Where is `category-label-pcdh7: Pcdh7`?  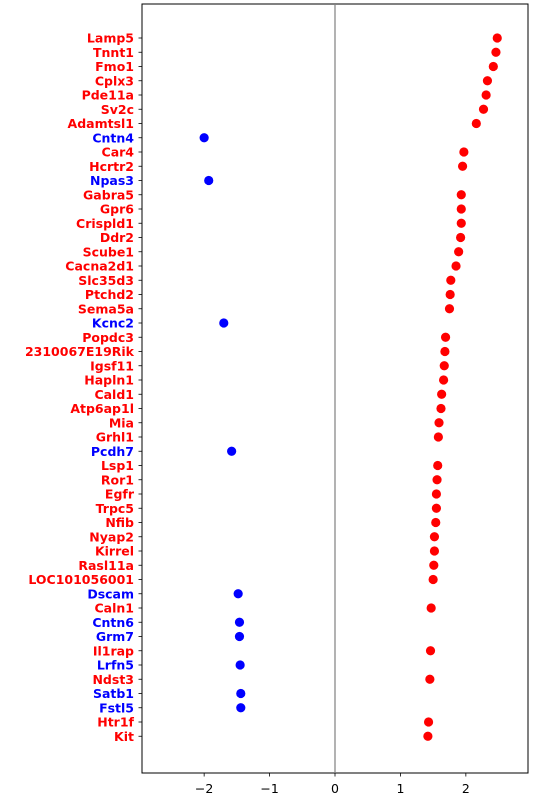
category-label-pcdh7: Pcdh7 is located at coordinates (112, 451).